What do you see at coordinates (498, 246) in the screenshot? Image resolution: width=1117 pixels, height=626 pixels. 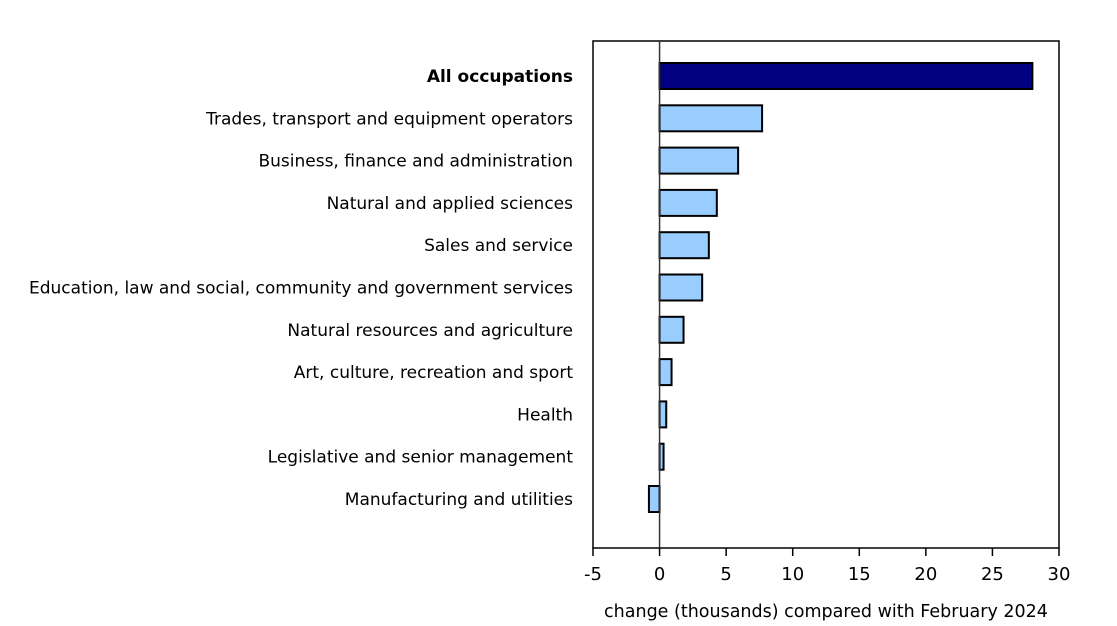 I see `category-label: Sales and service` at bounding box center [498, 246].